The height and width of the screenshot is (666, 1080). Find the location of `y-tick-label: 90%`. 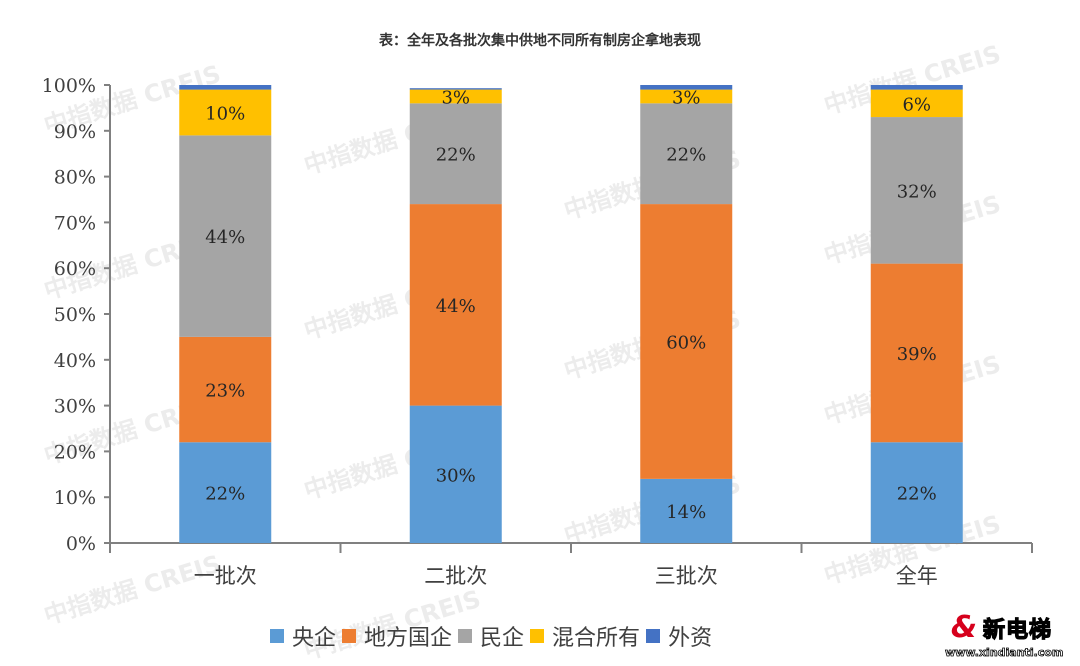

y-tick-label: 90% is located at coordinates (75, 132).